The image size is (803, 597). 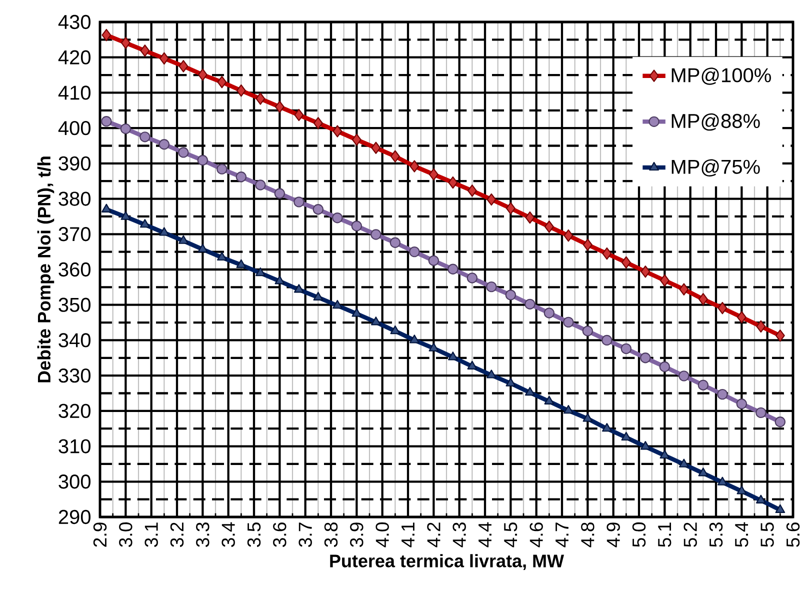 What do you see at coordinates (74, 199) in the screenshot?
I see `y-tick-label: 380` at bounding box center [74, 199].